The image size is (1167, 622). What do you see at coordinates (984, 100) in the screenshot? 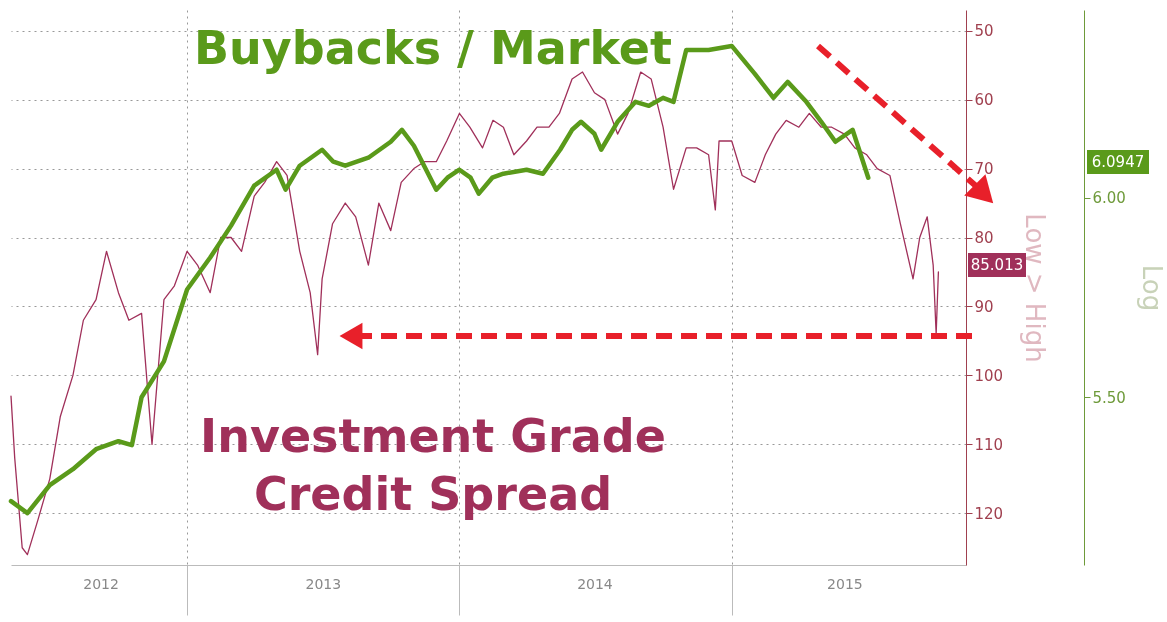
I see `y-tick-label: 60` at bounding box center [984, 100].